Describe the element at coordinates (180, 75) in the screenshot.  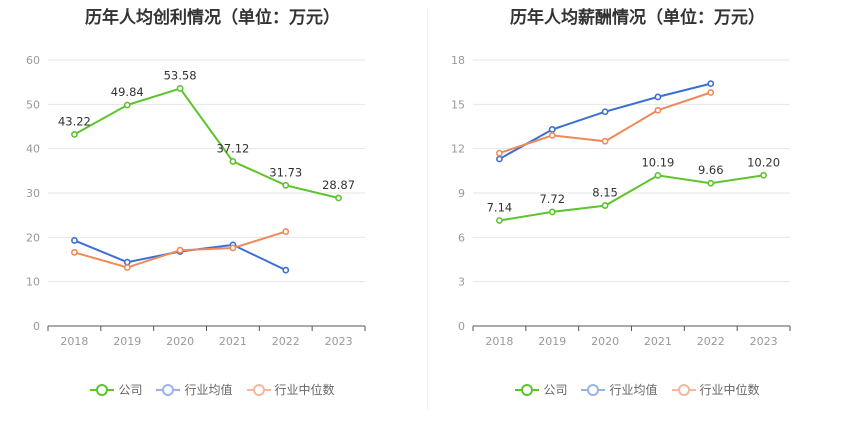
I see `data-label: 53.58` at that location.